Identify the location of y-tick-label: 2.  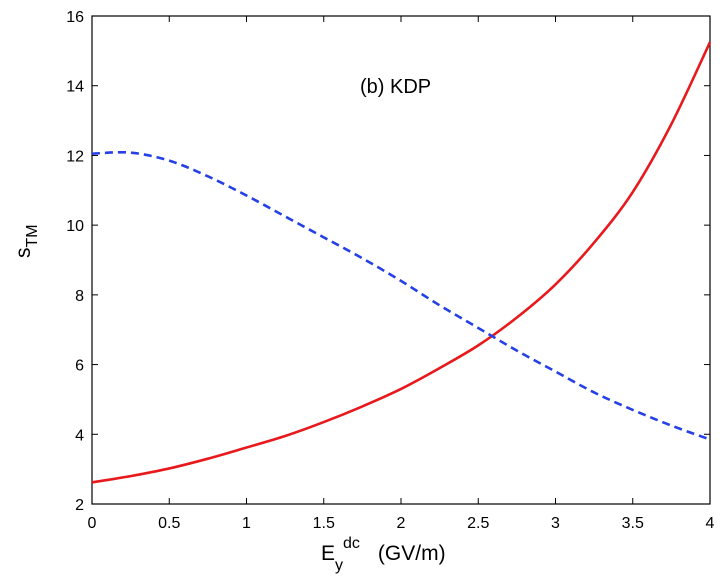
(79, 505).